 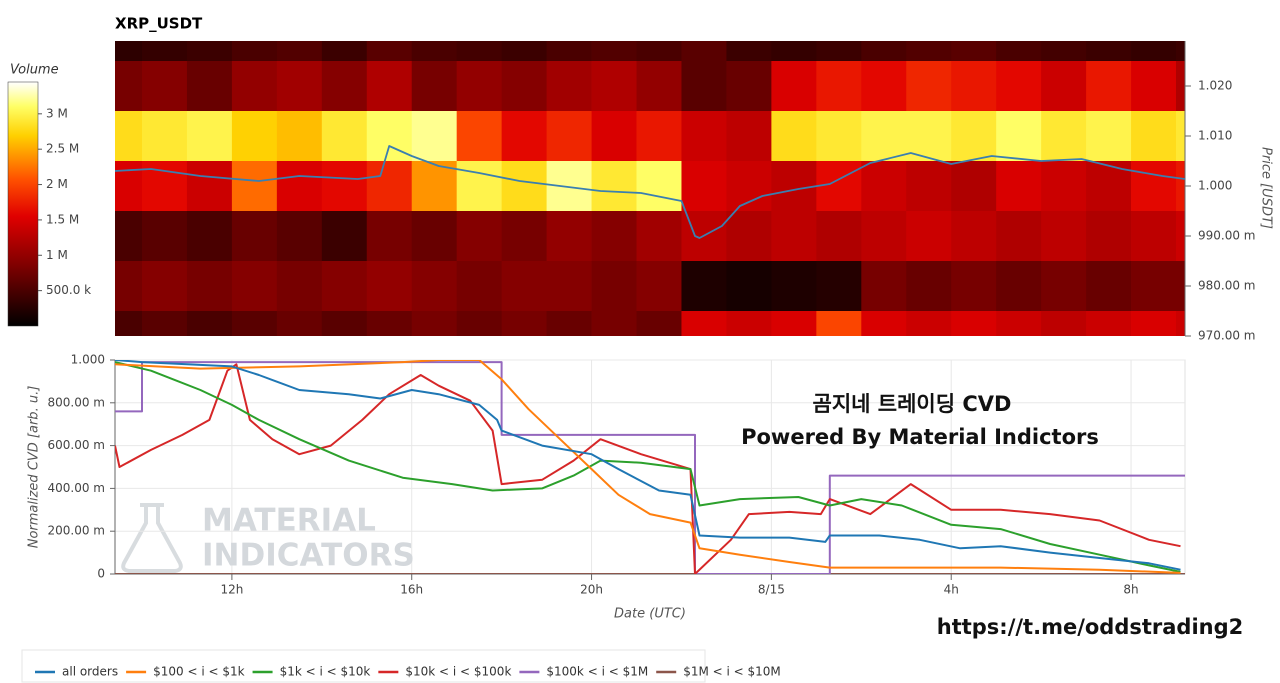 What do you see at coordinates (62, 149) in the screenshot?
I see `colorbar-tick-label: 2.5 M` at bounding box center [62, 149].